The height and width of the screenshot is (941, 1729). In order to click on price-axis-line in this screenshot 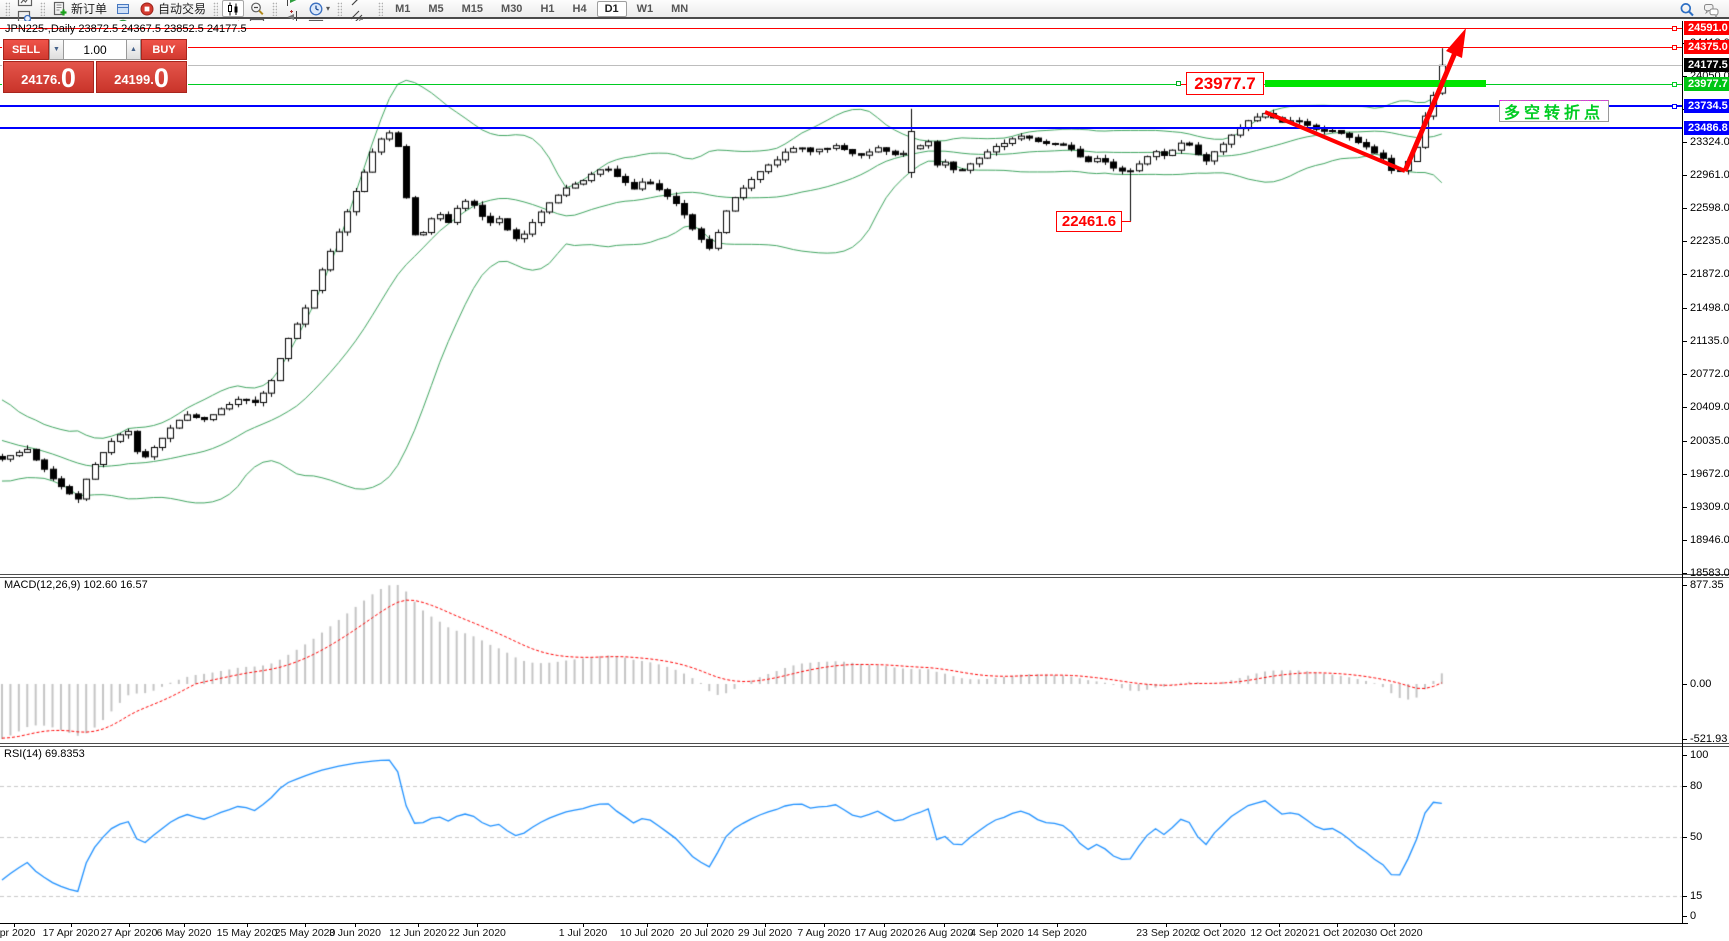, I will do `click(1682, 472)`.